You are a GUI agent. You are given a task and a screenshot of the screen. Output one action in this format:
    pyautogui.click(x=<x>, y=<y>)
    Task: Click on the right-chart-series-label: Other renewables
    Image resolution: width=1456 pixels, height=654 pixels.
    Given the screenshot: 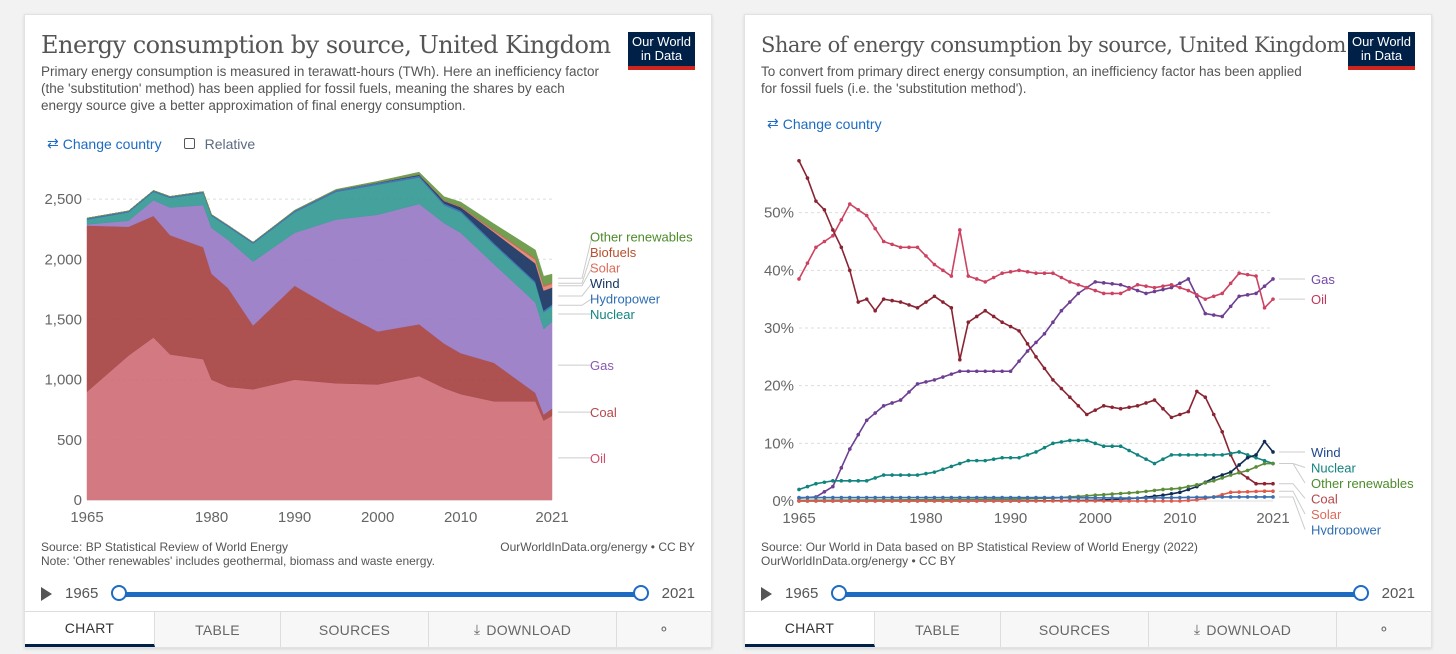 What is the action you would take?
    pyautogui.click(x=1362, y=483)
    